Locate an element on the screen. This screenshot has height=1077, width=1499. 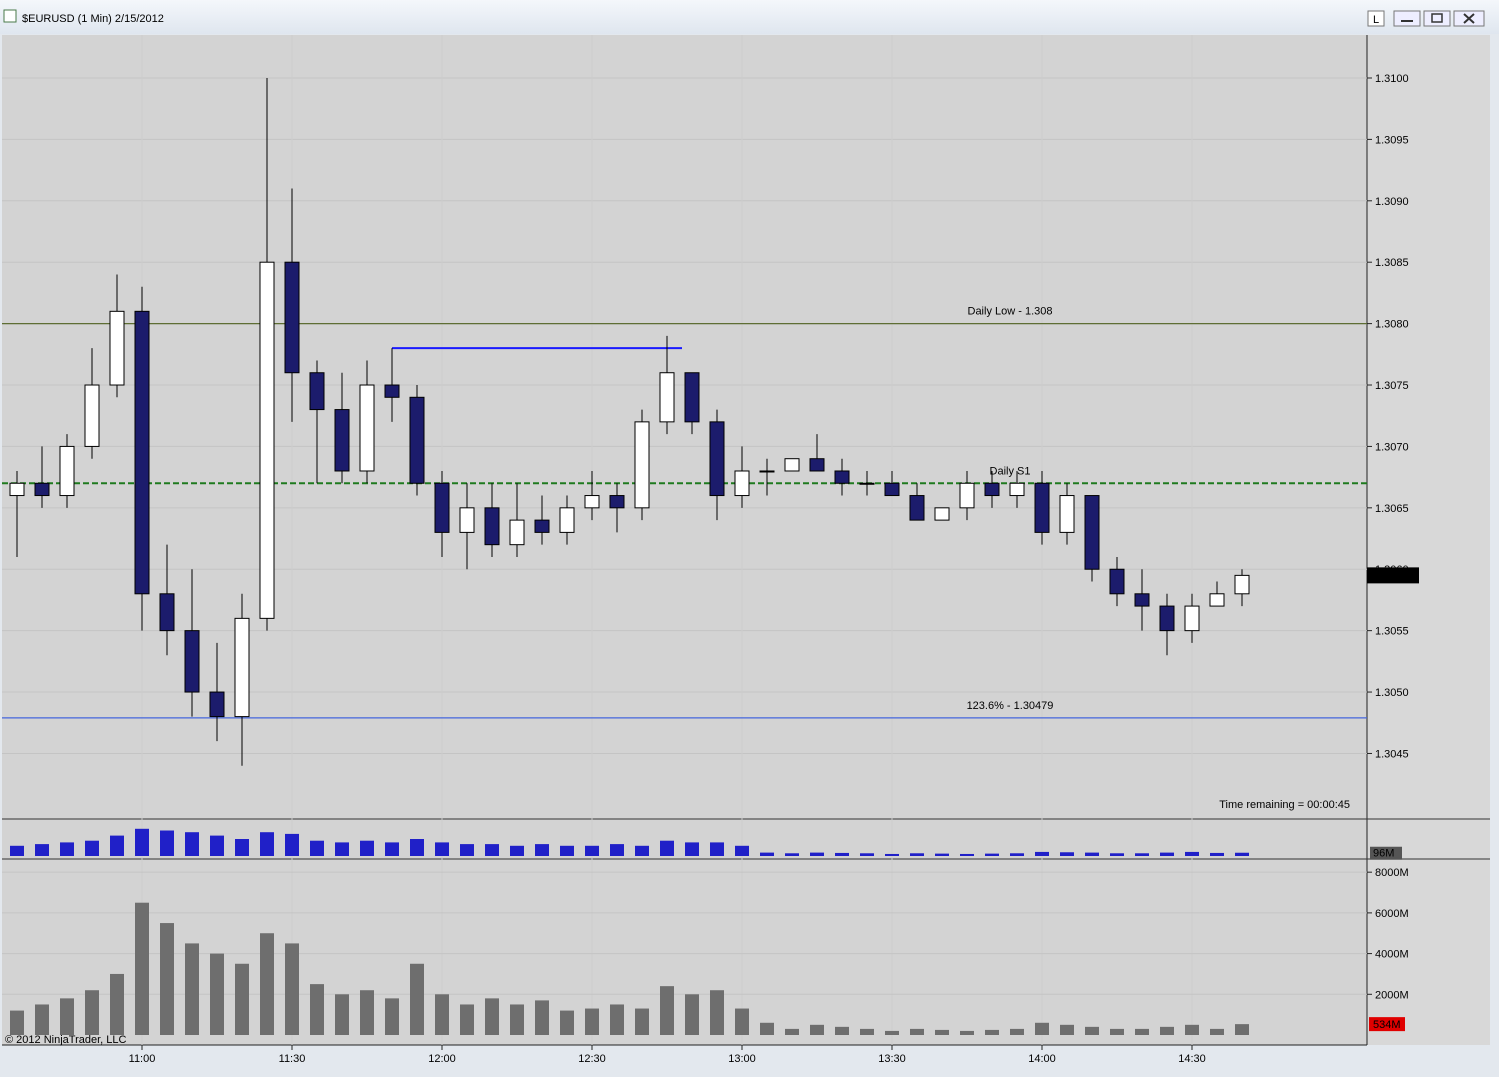
volume-tick-label: 8000M is located at coordinates (1392, 873).